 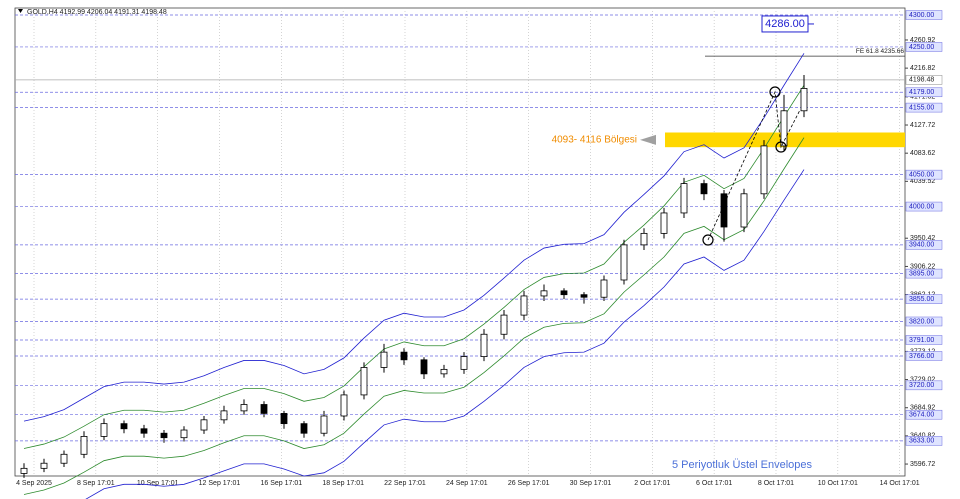 I want to click on level-label: 4050.00, so click(x=921, y=174).